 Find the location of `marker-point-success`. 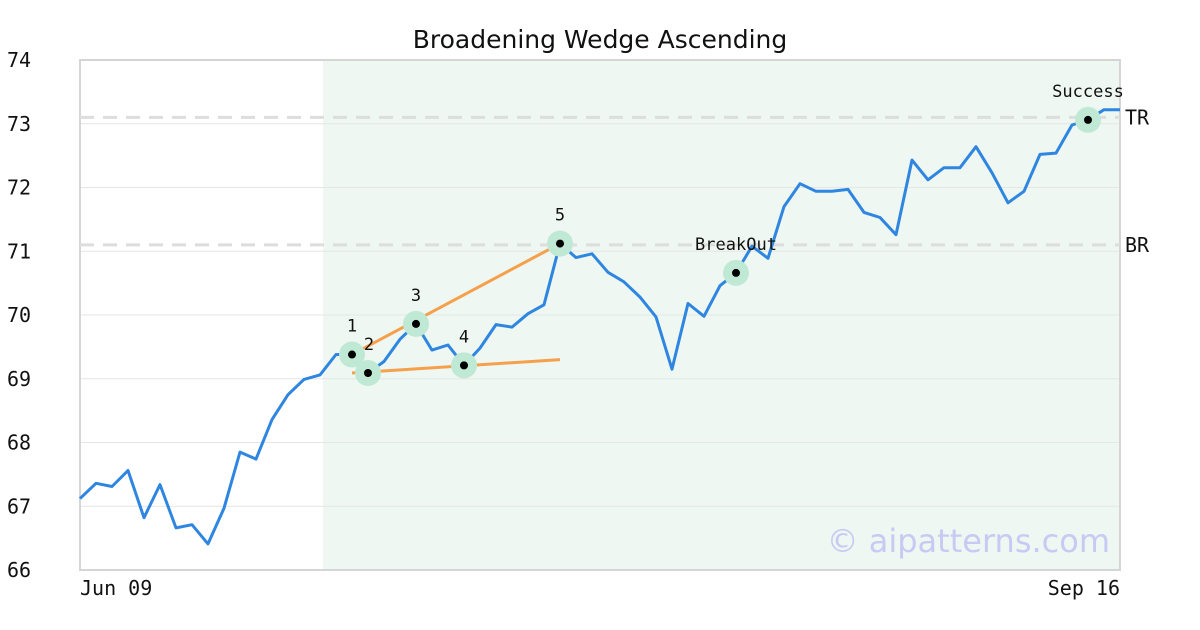

marker-point-success is located at coordinates (1088, 119).